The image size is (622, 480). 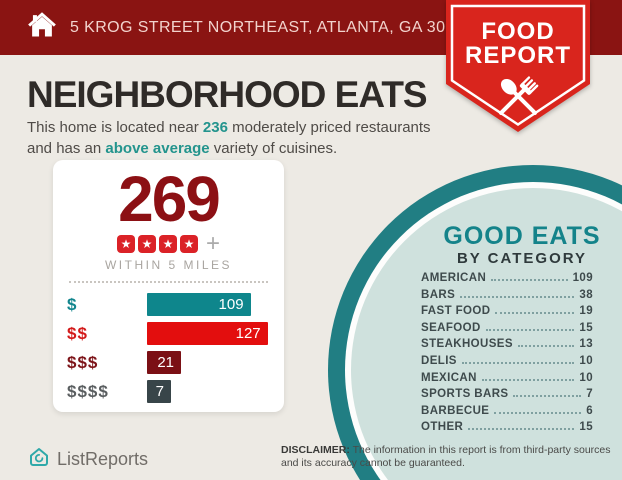 What do you see at coordinates (589, 410) in the screenshot?
I see `category-value: 6` at bounding box center [589, 410].